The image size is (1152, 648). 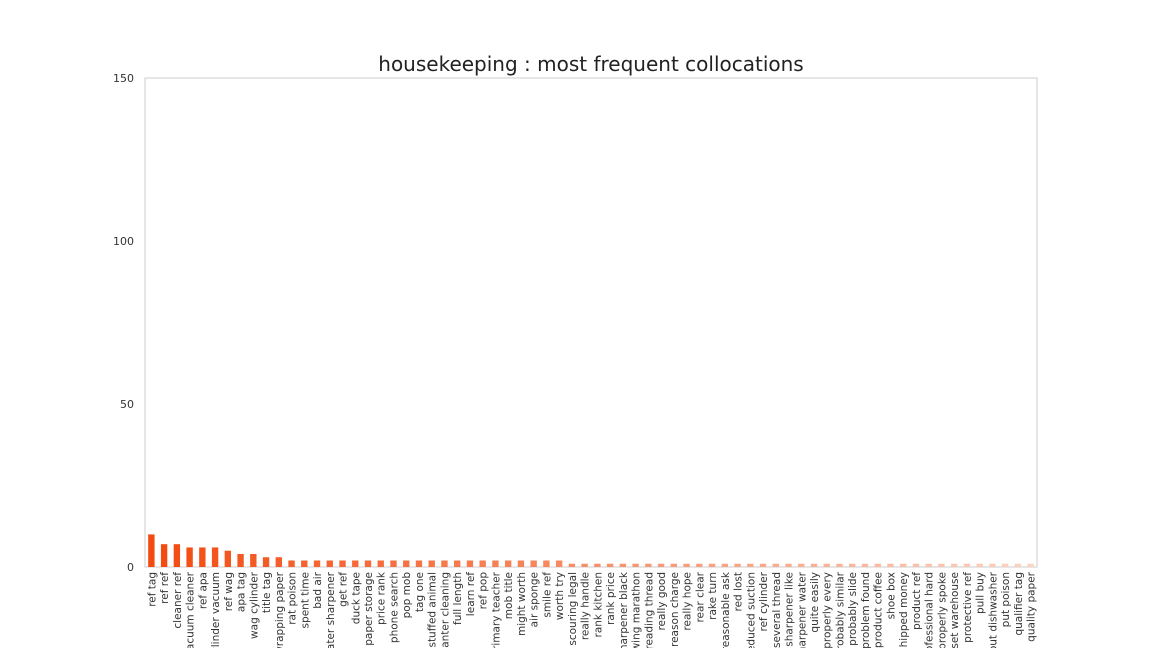 What do you see at coordinates (127, 404) in the screenshot?
I see `y-tick-label: 50` at bounding box center [127, 404].